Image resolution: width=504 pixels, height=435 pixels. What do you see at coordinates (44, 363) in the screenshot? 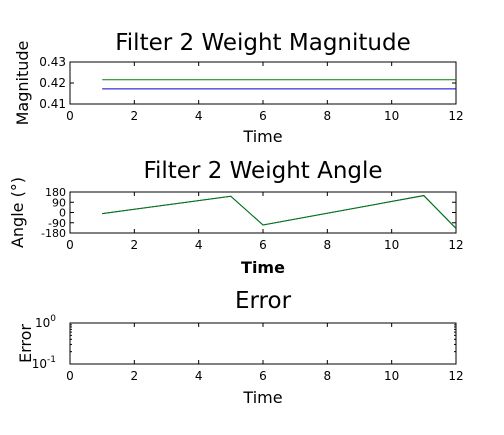
I see `y-tick-label: 10-1` at bounding box center [44, 363].